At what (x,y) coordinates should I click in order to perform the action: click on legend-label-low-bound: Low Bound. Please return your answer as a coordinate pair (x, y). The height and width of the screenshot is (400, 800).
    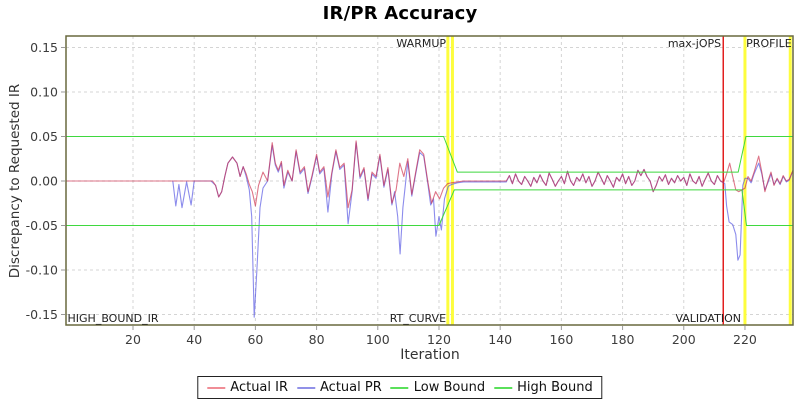
    Looking at the image, I should click on (449, 387).